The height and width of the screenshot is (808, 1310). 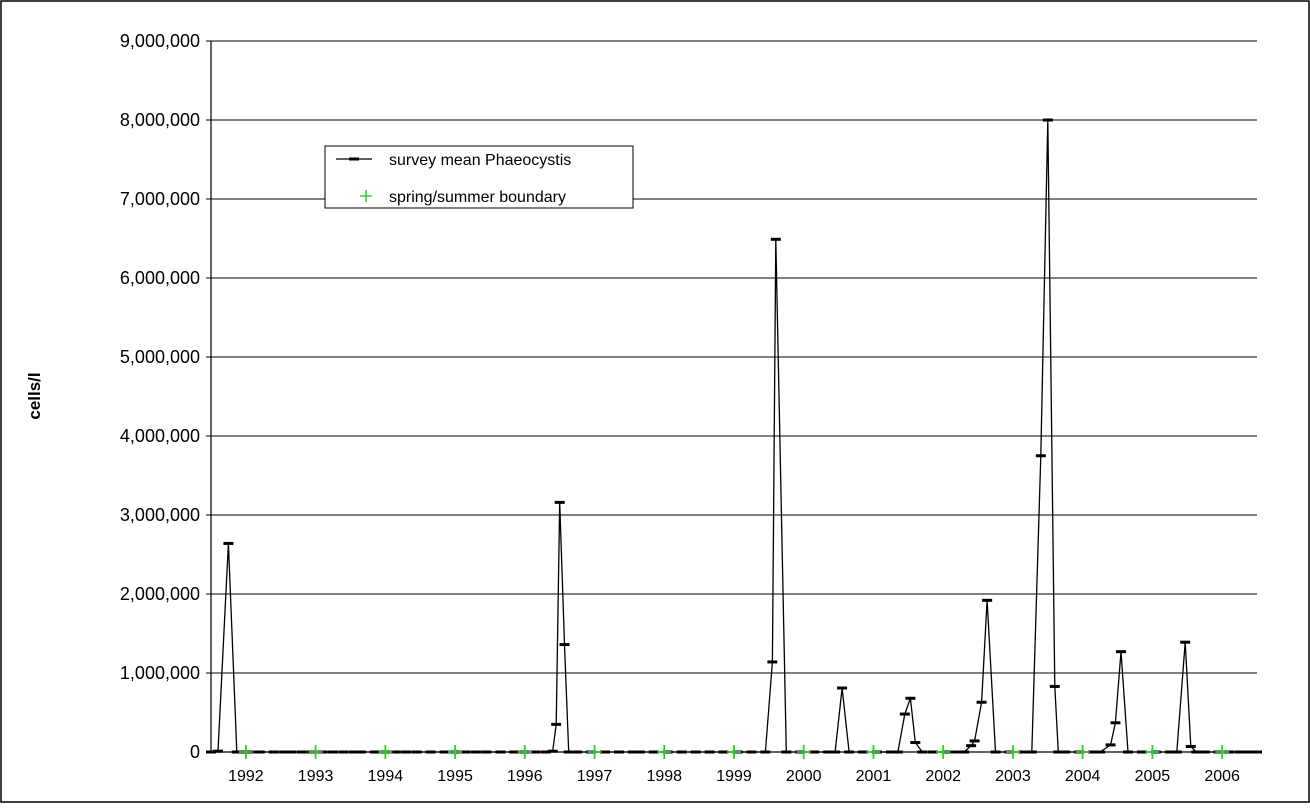 I want to click on legend-label-boundary: spring/summer boundary, so click(x=477, y=197).